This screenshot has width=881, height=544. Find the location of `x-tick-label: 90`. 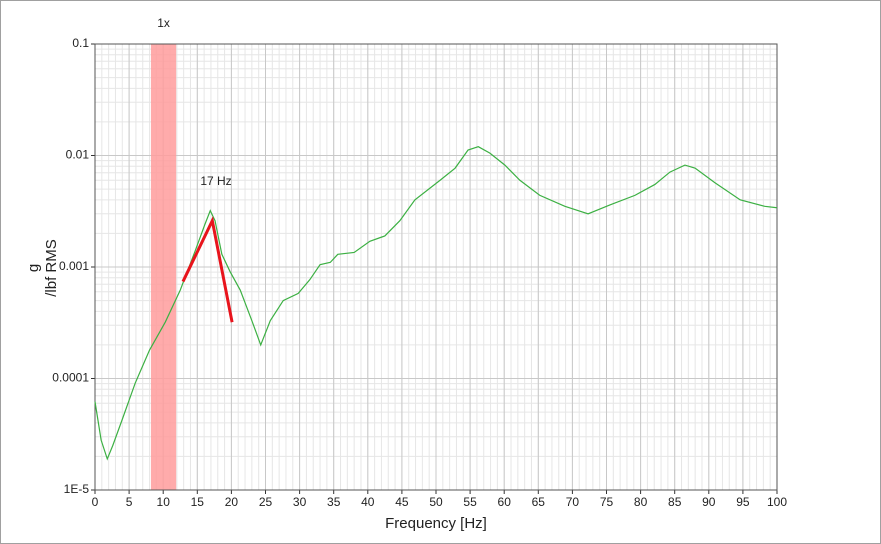

x-tick-label: 90 is located at coordinates (709, 502).